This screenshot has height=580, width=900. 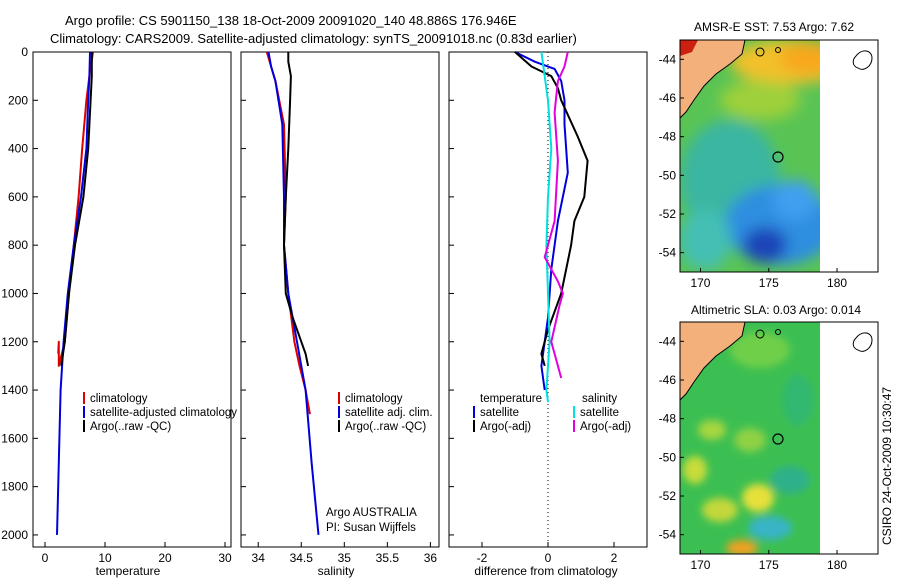 I want to click on temperature-series-group, so click(x=75, y=293).